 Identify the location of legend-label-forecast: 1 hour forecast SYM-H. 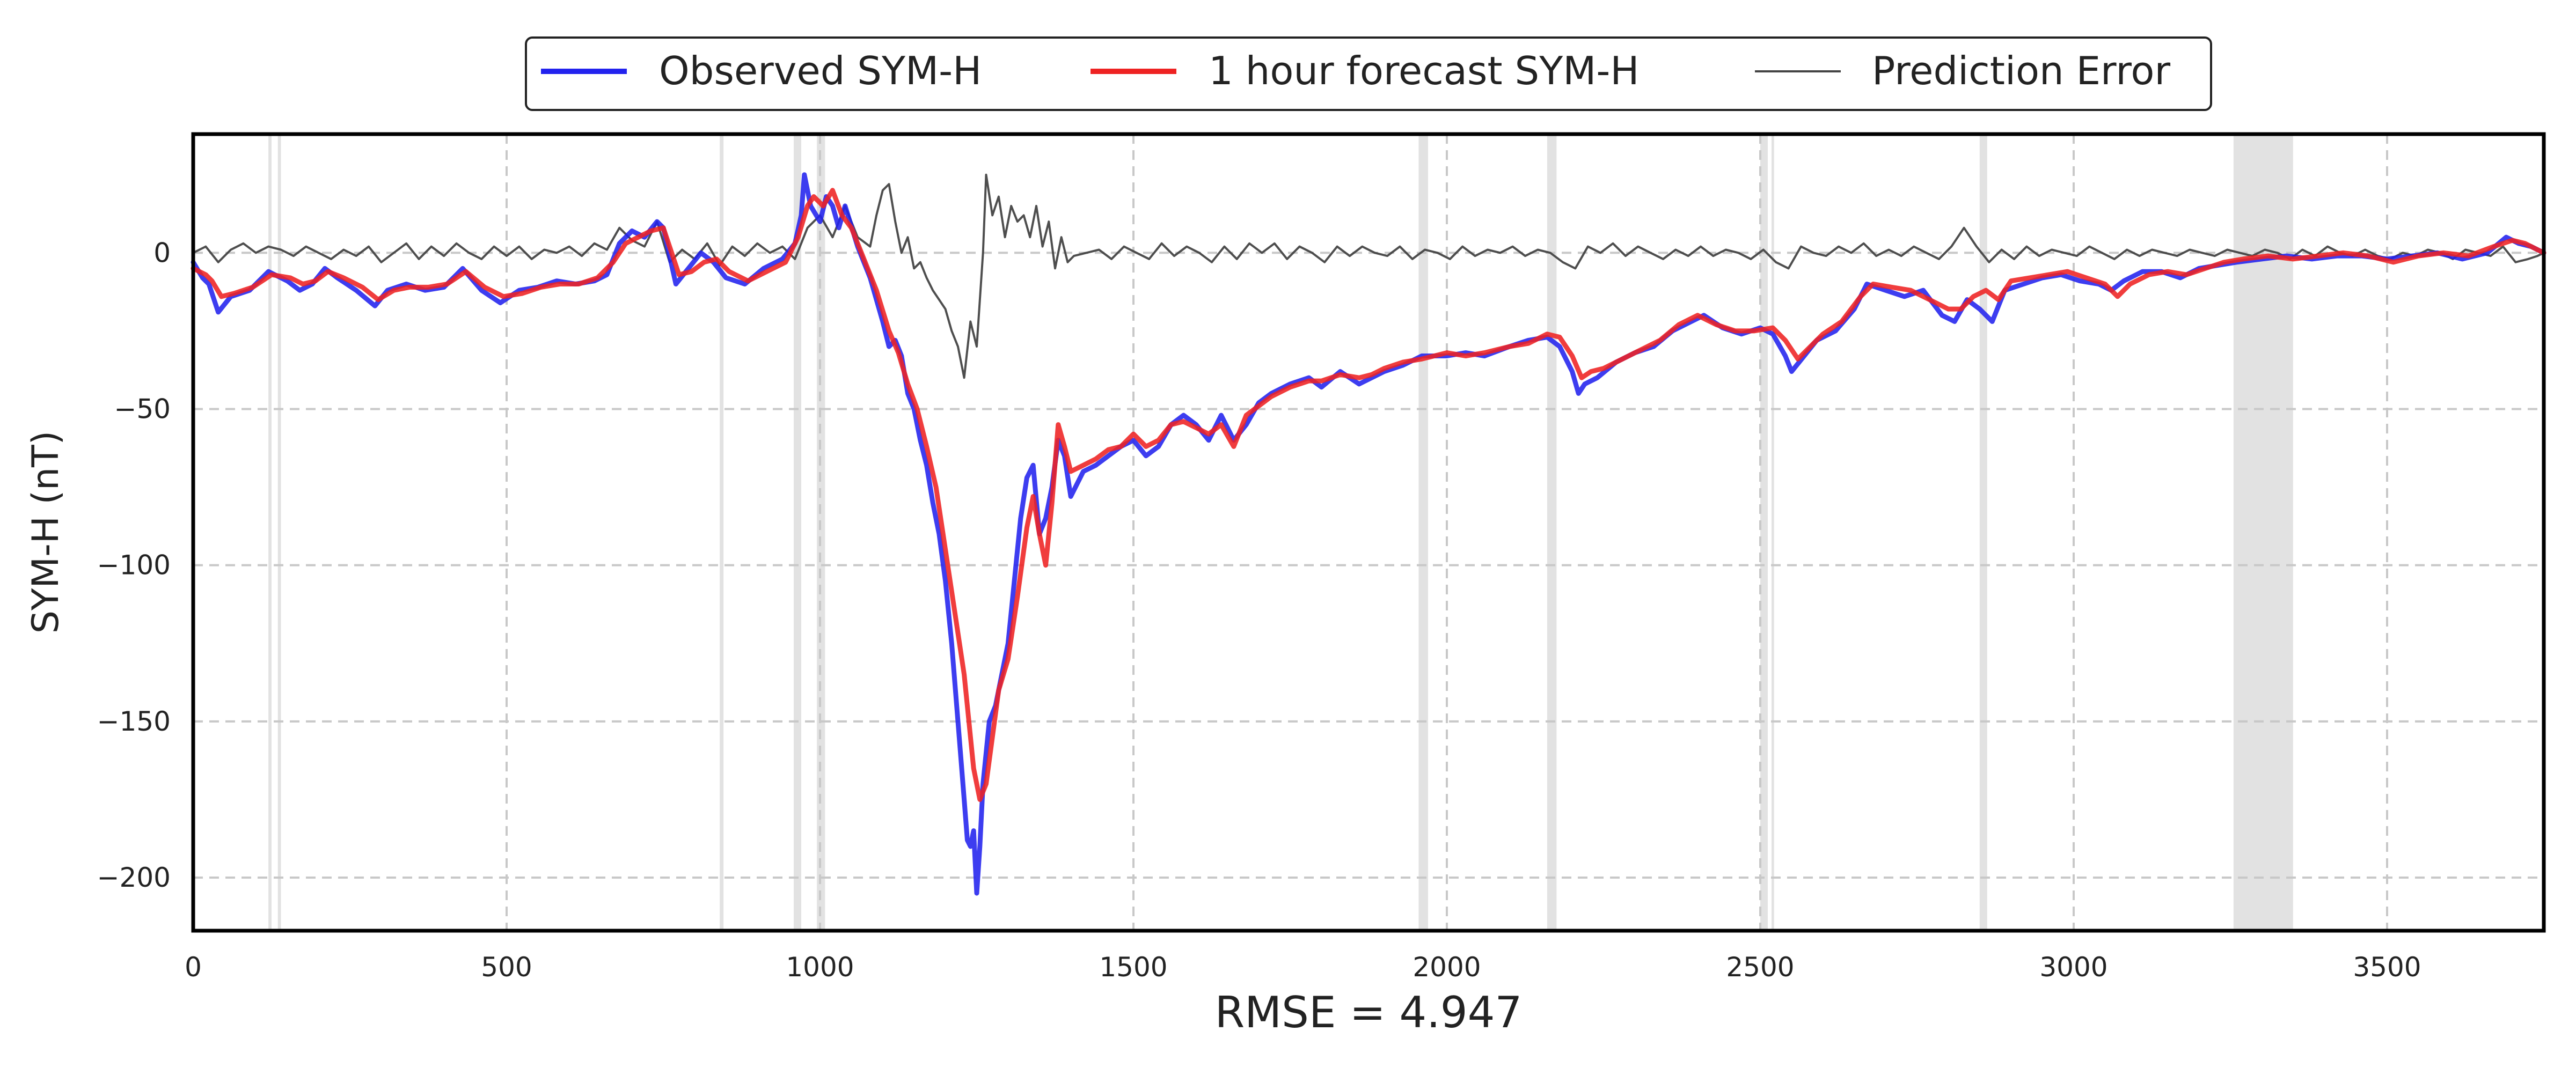
(1424, 71).